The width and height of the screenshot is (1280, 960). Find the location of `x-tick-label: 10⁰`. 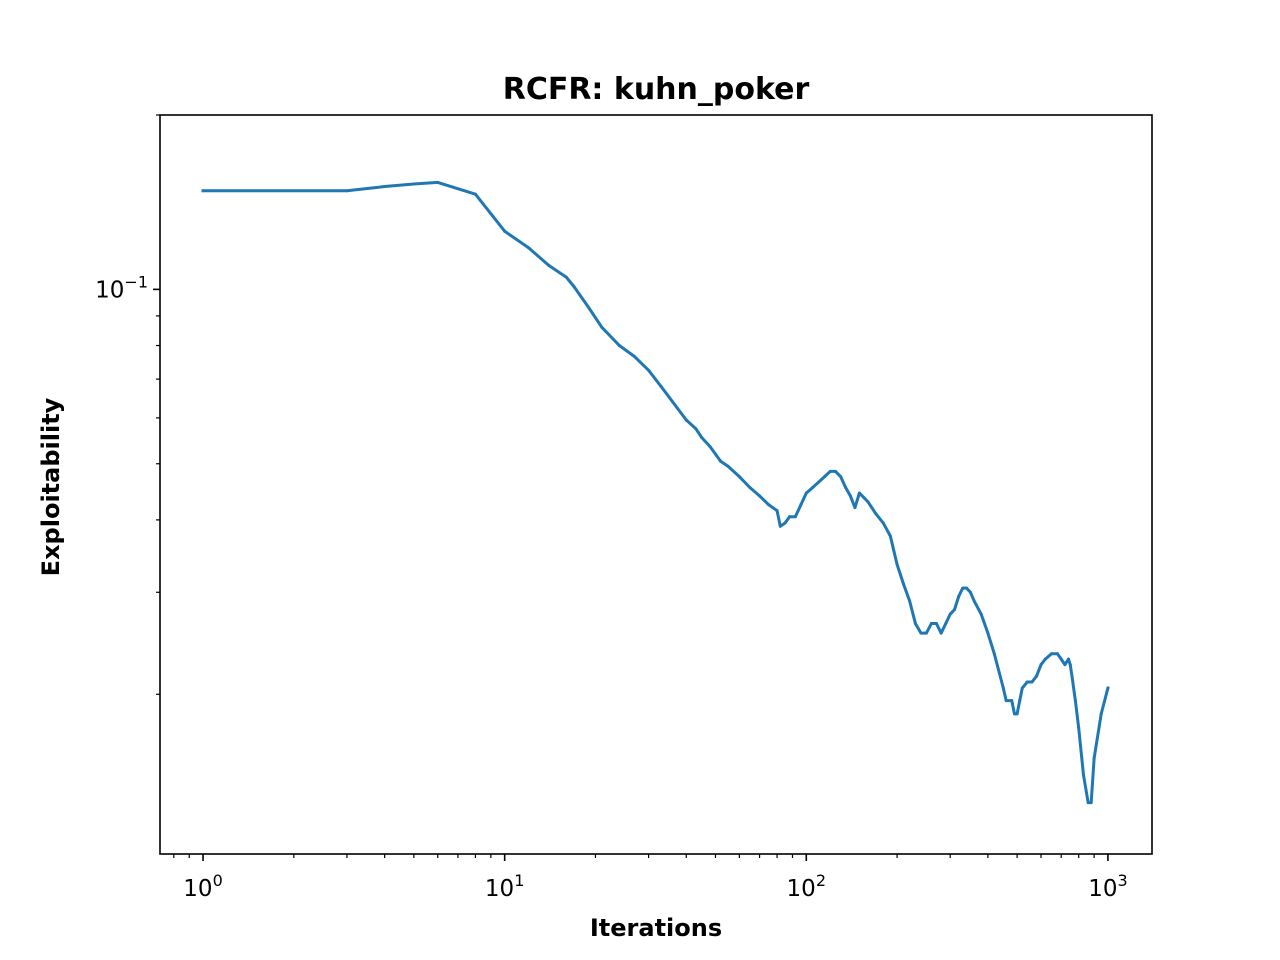

x-tick-label: 10⁰ is located at coordinates (202, 886).